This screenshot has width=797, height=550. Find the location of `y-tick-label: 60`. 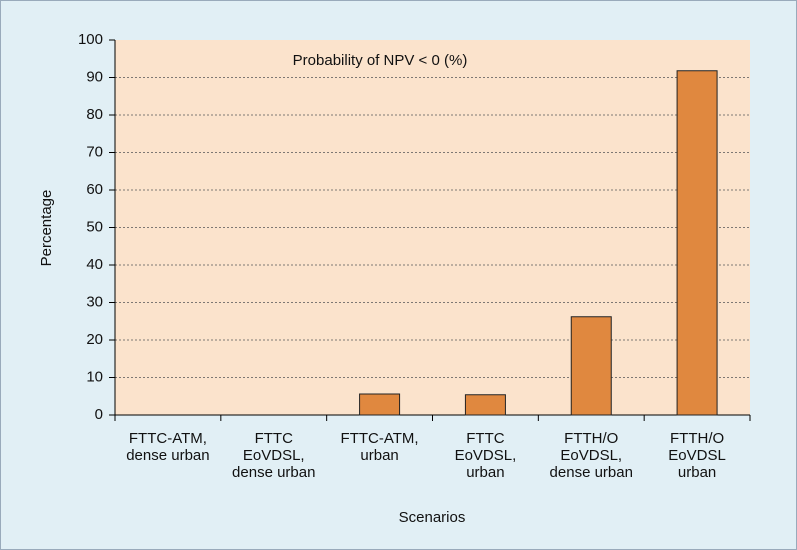

y-tick-label: 60 is located at coordinates (94, 189).